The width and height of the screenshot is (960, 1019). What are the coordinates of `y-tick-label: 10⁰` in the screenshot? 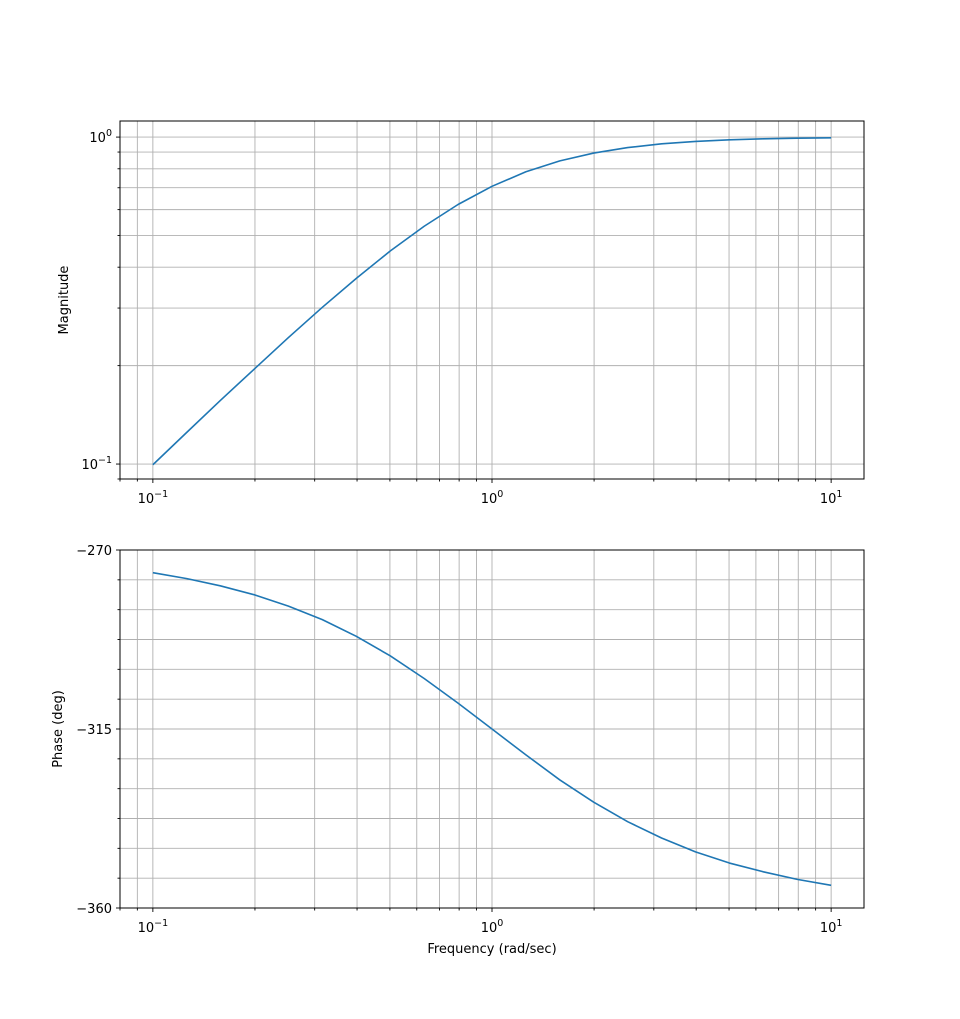 It's located at (100, 137).